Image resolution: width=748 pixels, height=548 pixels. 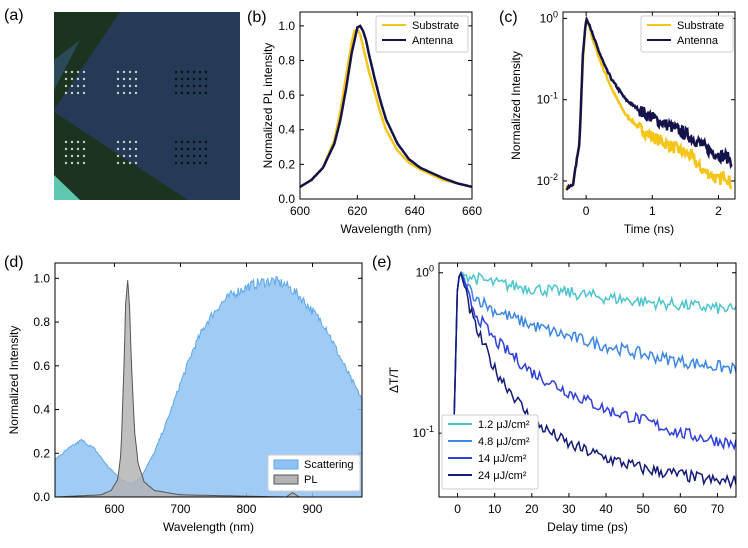 What do you see at coordinates (652, 211) in the screenshot?
I see `x-tick-label: 1` at bounding box center [652, 211].